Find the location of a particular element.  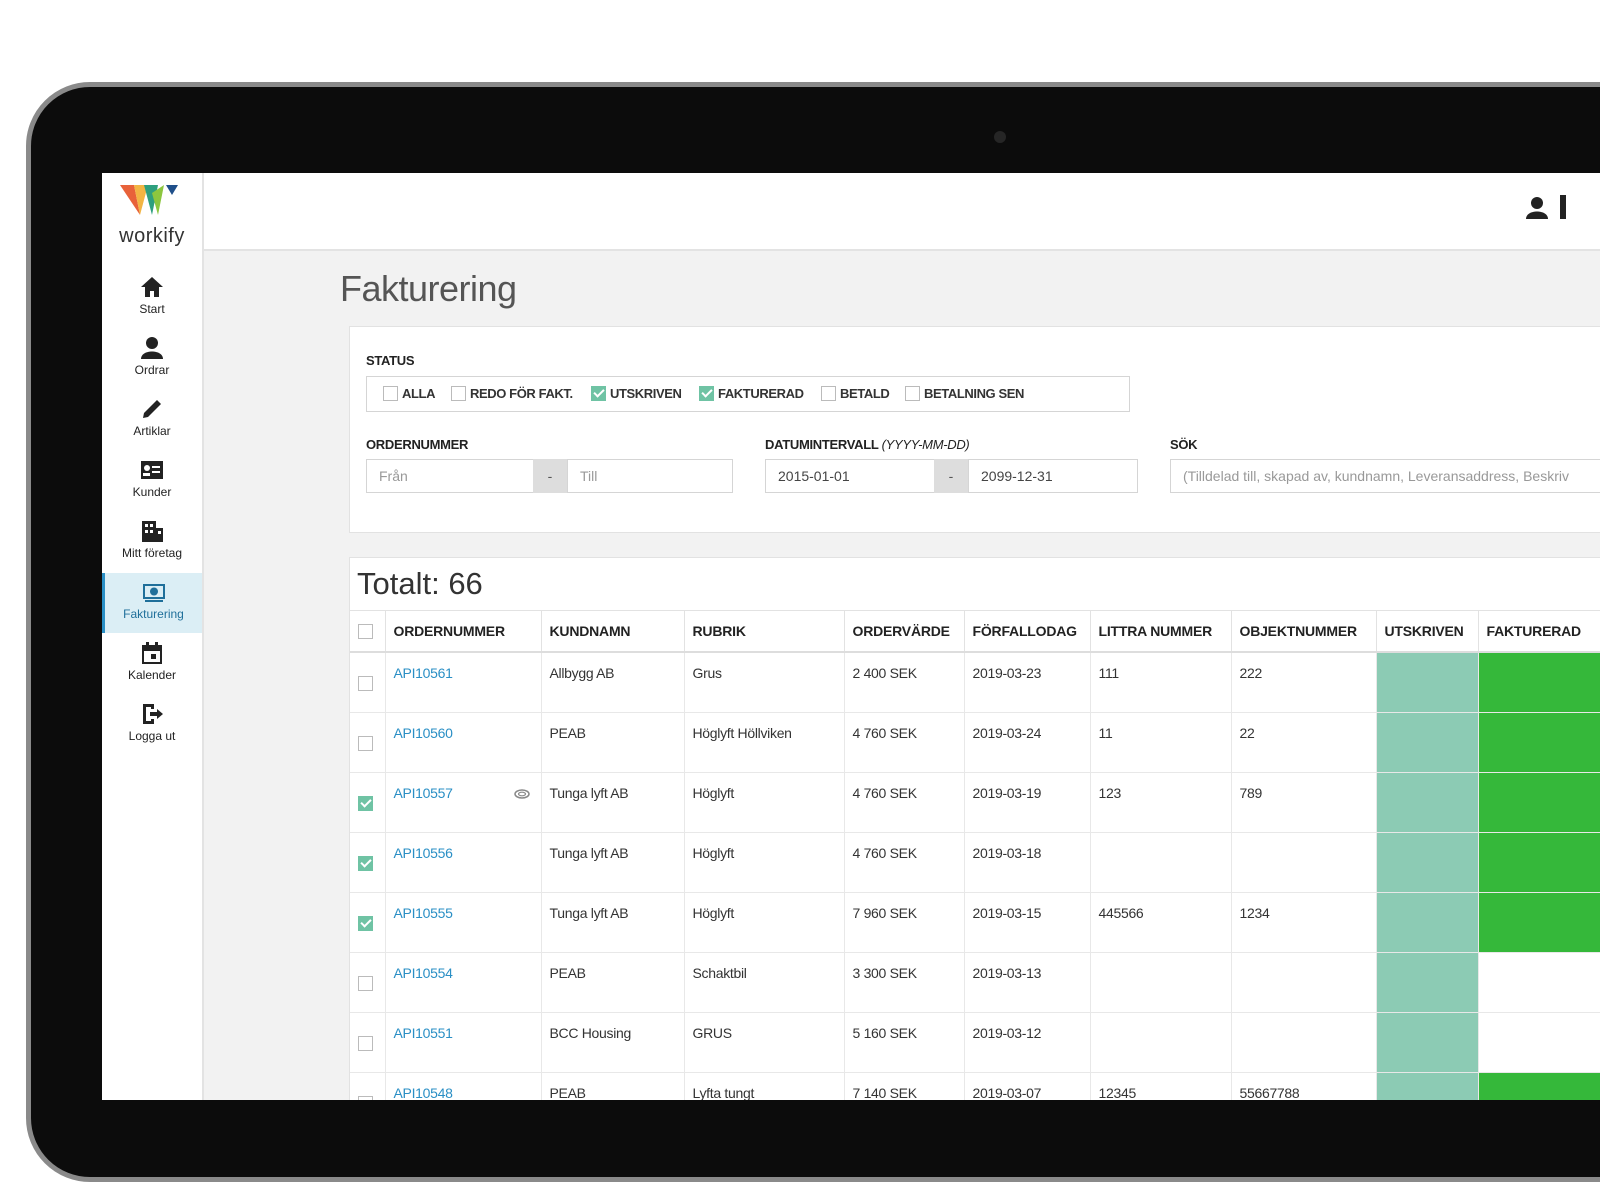

order-link: API10548 is located at coordinates (423, 1092).